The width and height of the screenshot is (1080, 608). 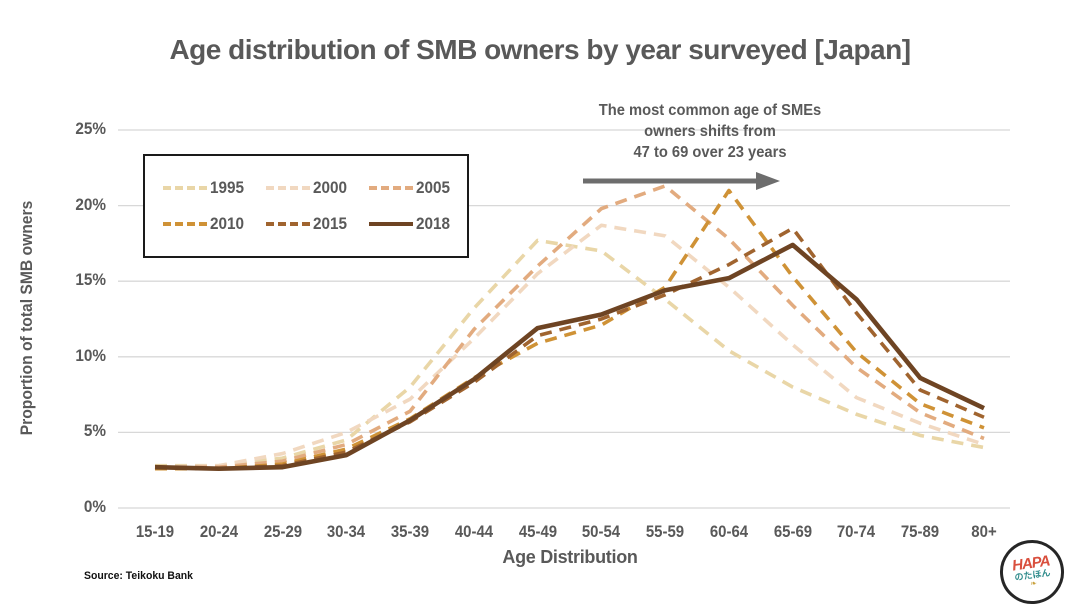 What do you see at coordinates (601, 531) in the screenshot?
I see `x-tick-50-54: 50-54` at bounding box center [601, 531].